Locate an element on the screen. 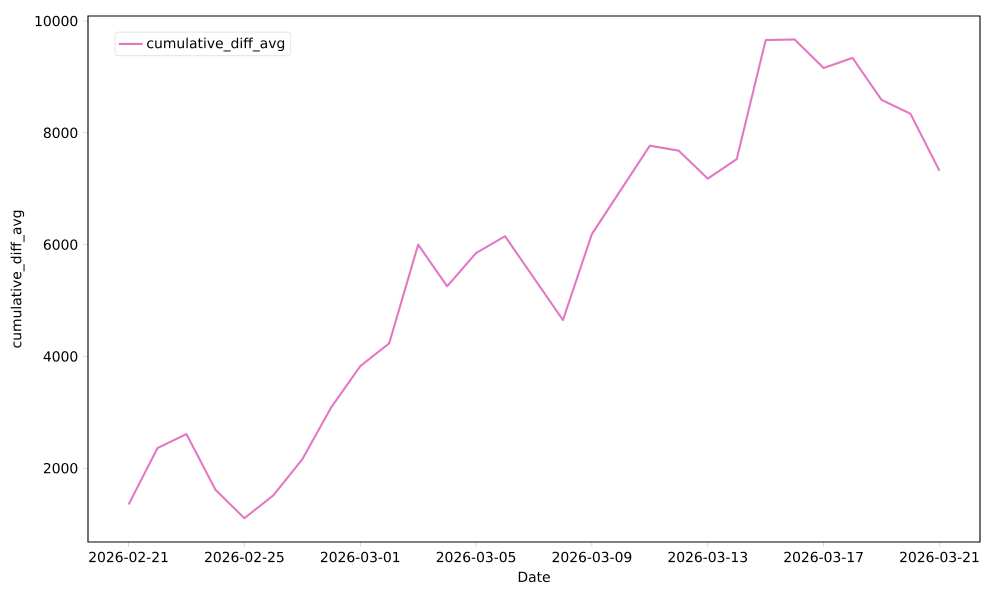 This screenshot has height=600, width=1000. x-tick-label: 2026-03-21 is located at coordinates (939, 557).